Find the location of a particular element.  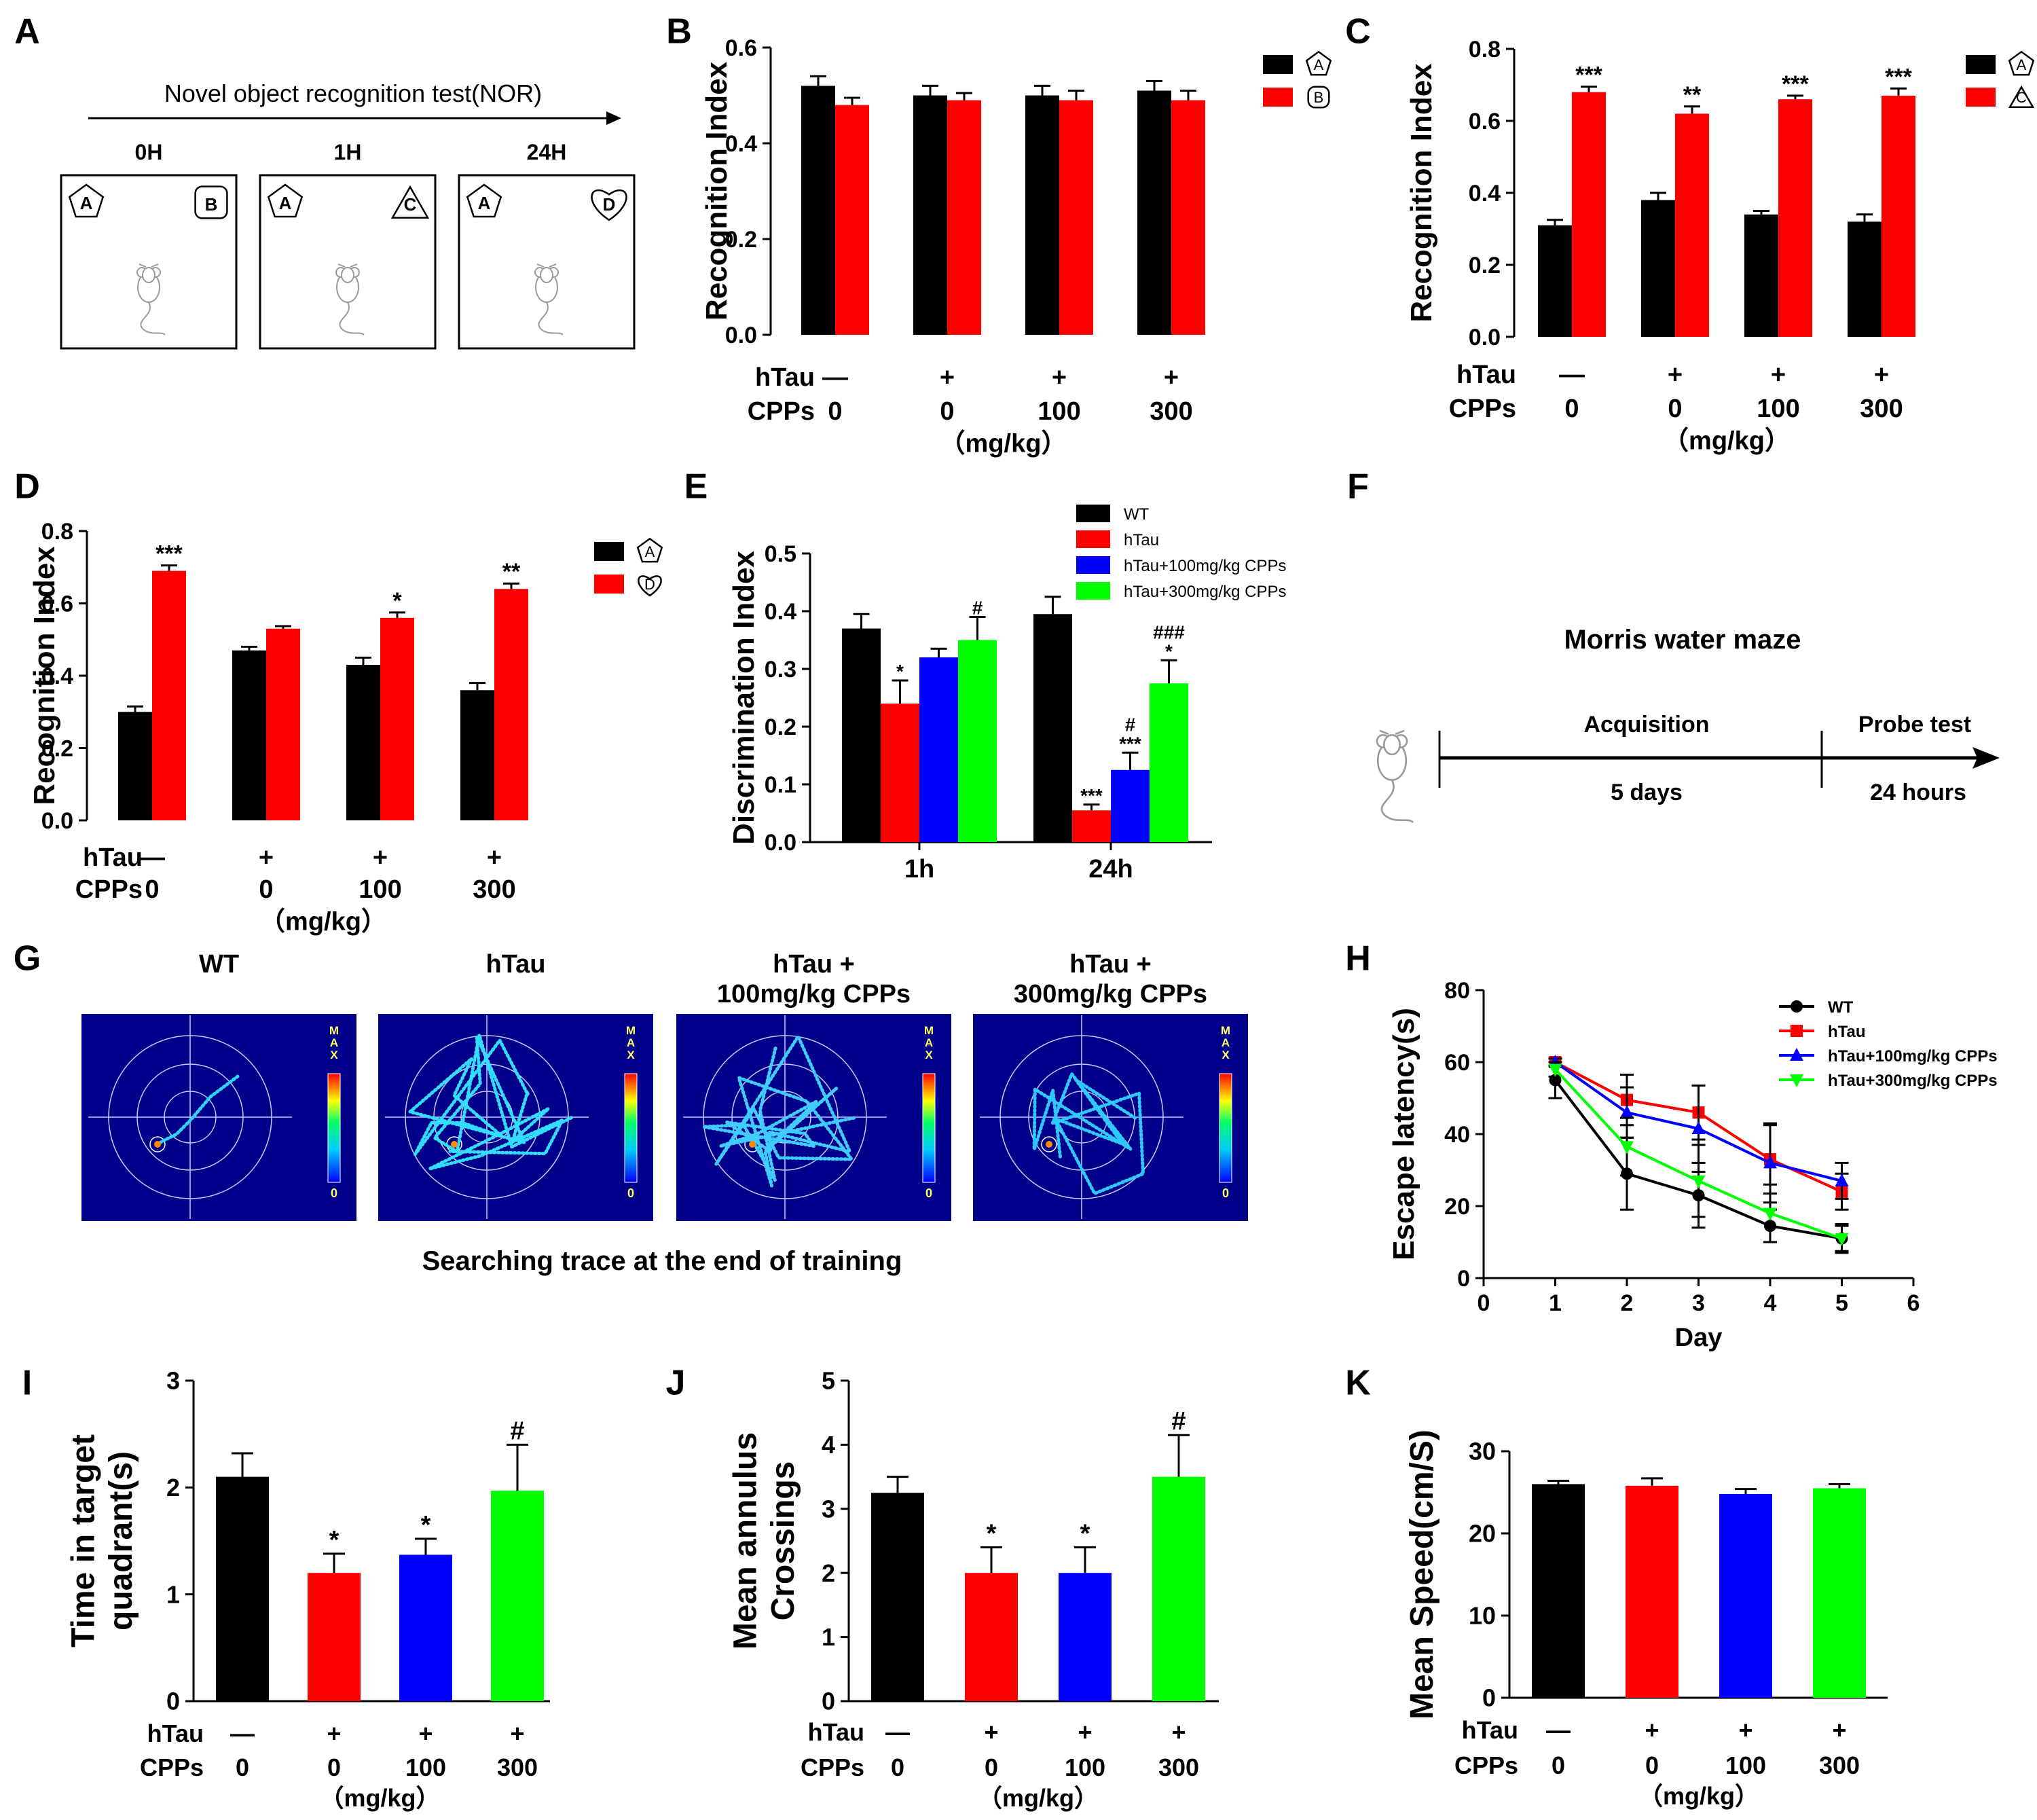

color-scale-max-label-line: A is located at coordinates (1226, 1042).